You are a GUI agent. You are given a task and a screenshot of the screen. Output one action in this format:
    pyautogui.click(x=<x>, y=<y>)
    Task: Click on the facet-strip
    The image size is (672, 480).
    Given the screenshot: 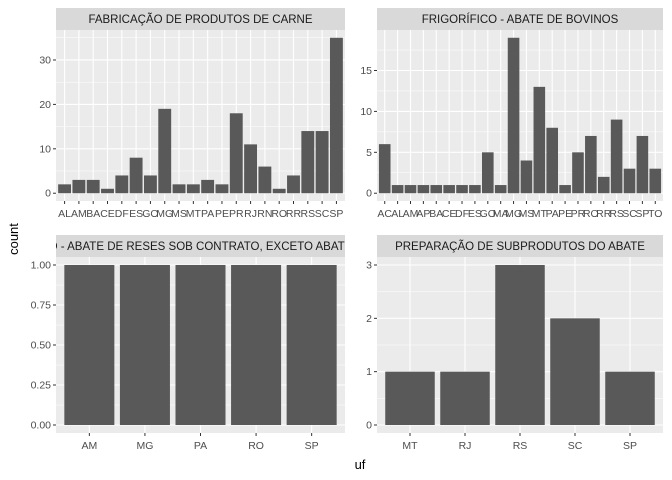 What is the action you would take?
    pyautogui.click(x=520, y=246)
    